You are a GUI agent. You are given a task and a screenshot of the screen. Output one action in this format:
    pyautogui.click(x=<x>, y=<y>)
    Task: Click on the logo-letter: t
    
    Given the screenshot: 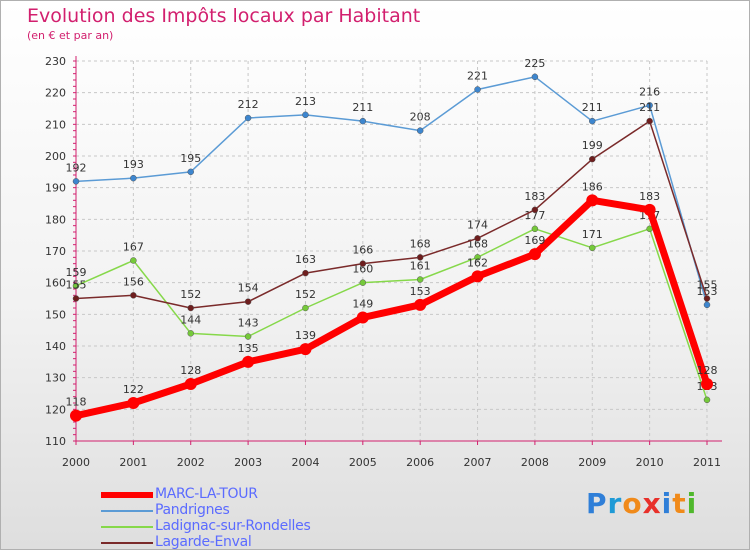 What is the action you would take?
    pyautogui.click(x=679, y=503)
    